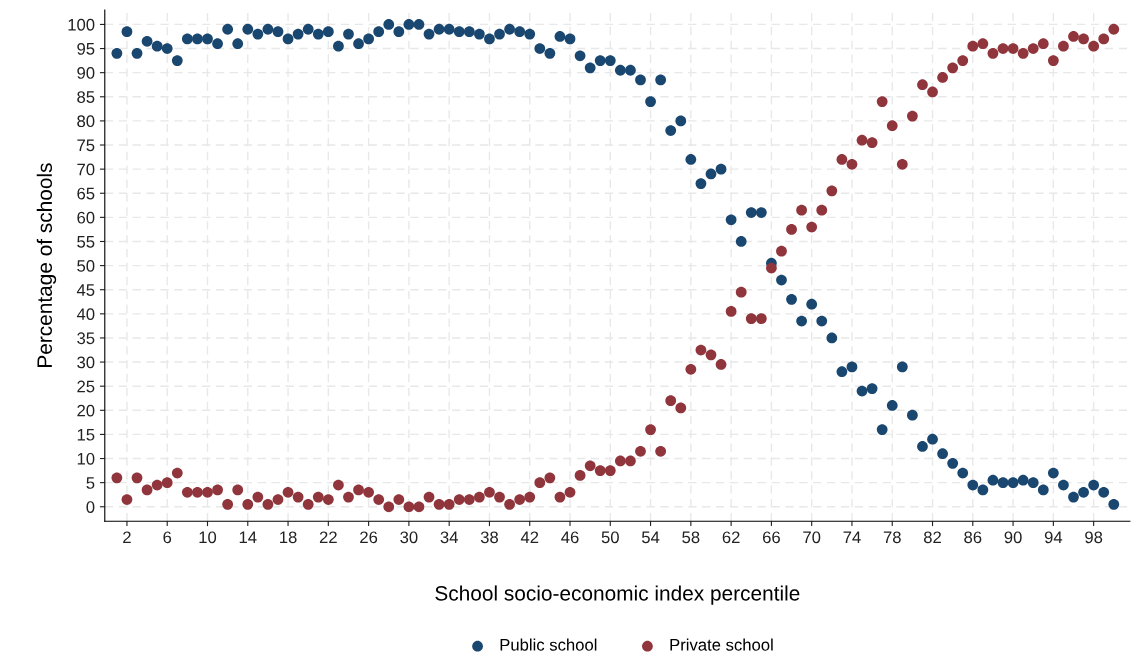 The height and width of the screenshot is (664, 1139). I want to click on x-tick-label: 86, so click(973, 537).